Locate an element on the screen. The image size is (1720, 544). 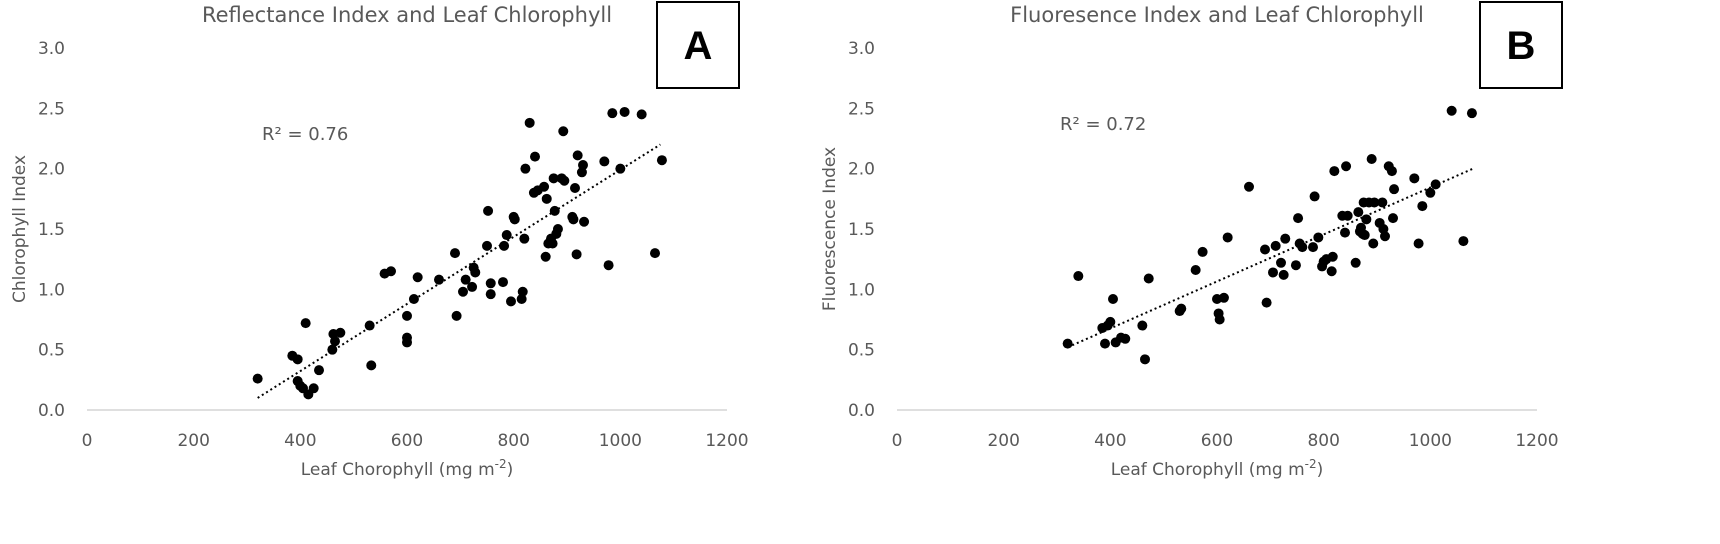
y-axis-label: Fluorescence Index is located at coordinates (830, 229).